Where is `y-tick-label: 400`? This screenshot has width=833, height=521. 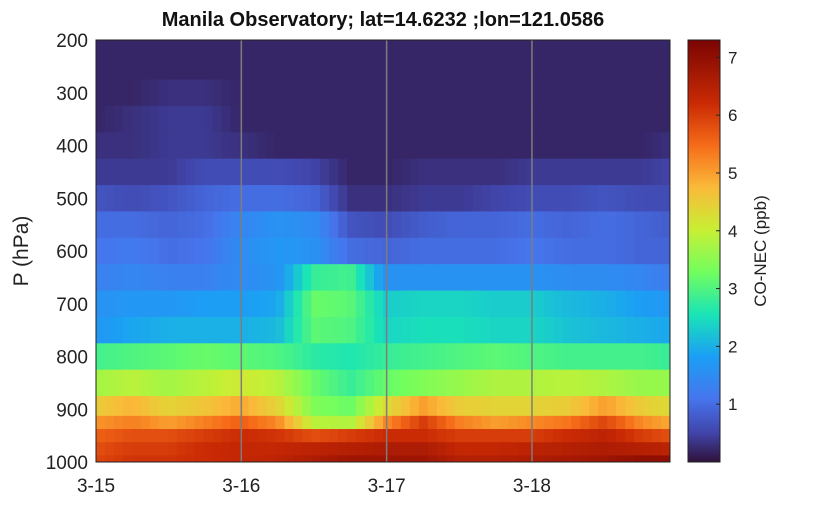
y-tick-label: 400 is located at coordinates (72, 147).